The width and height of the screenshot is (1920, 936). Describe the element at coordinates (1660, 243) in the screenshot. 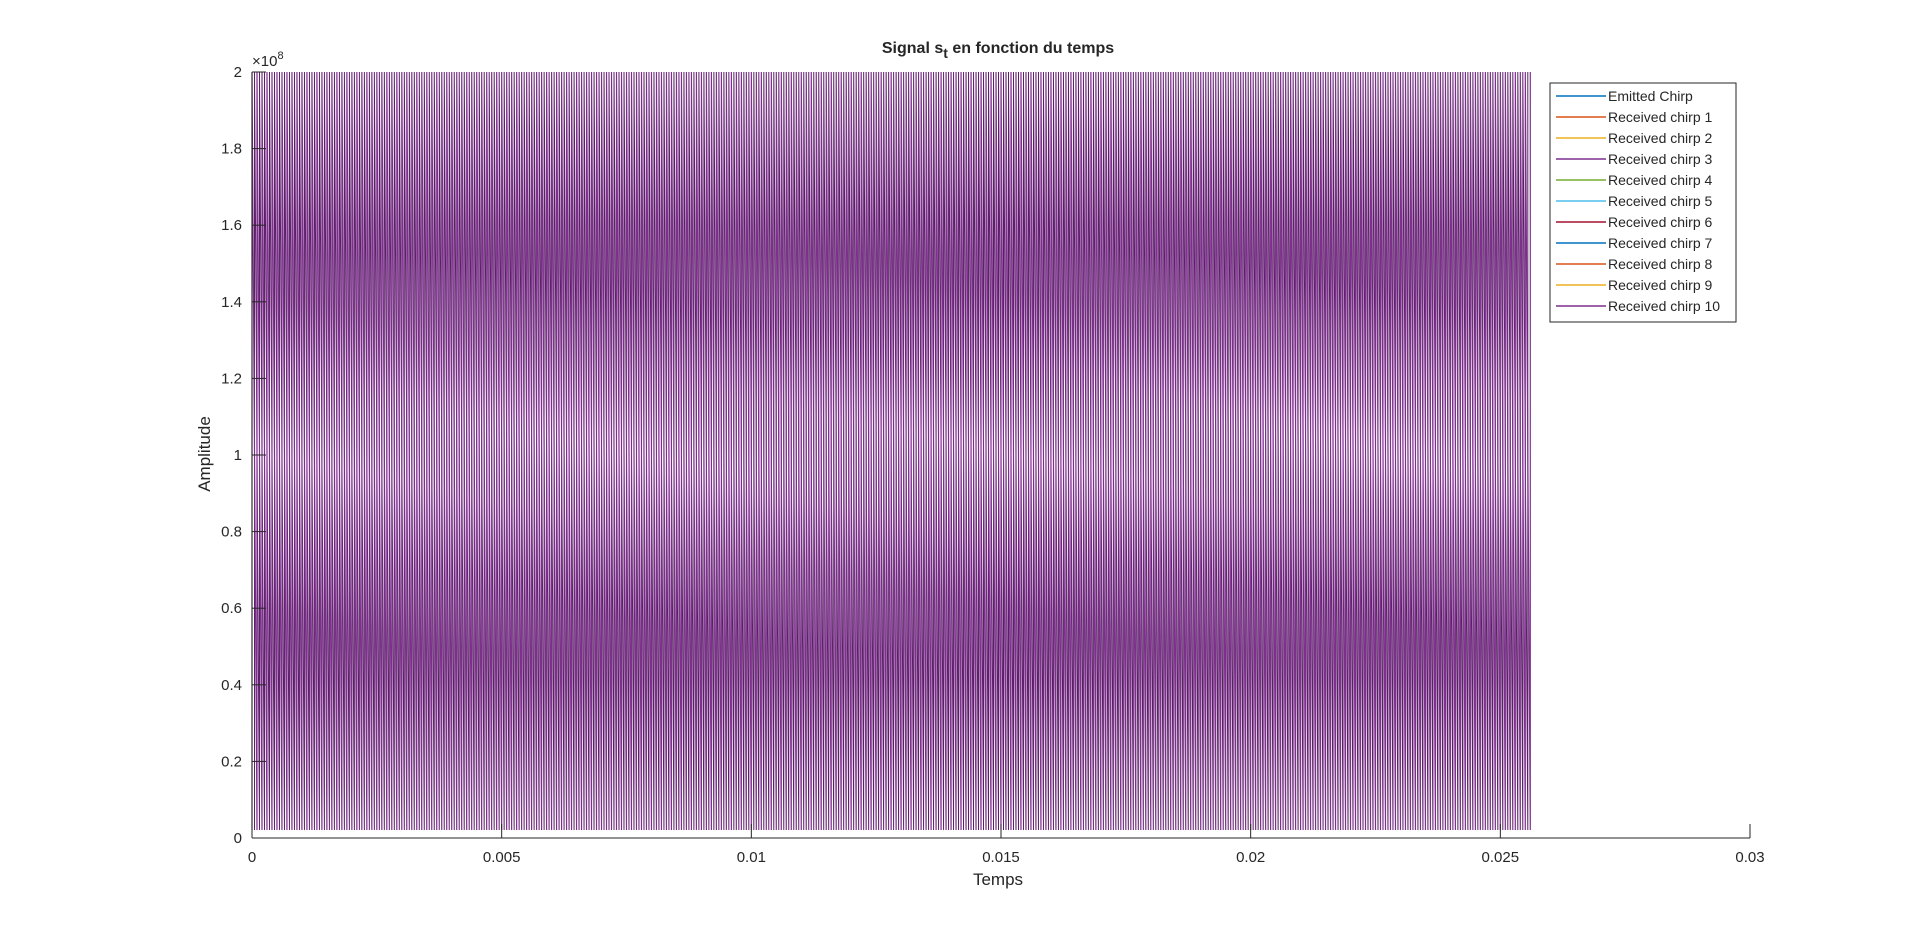

I see `legend-label: Received chirp 7` at that location.